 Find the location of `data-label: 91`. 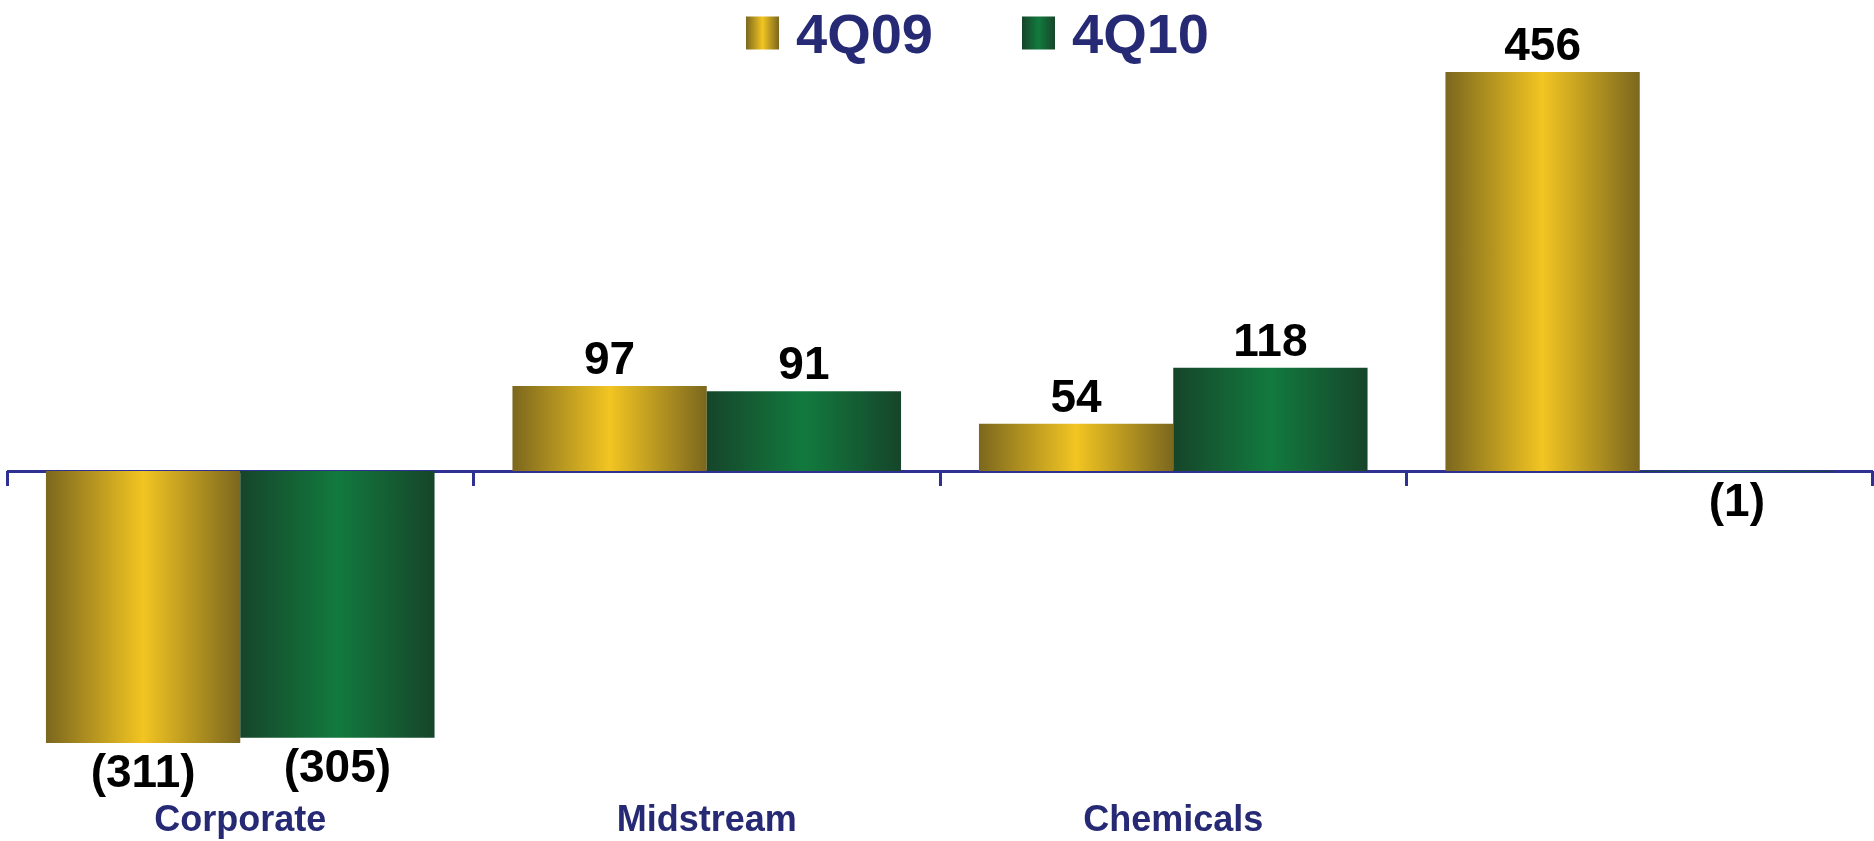

data-label: 91 is located at coordinates (804, 363).